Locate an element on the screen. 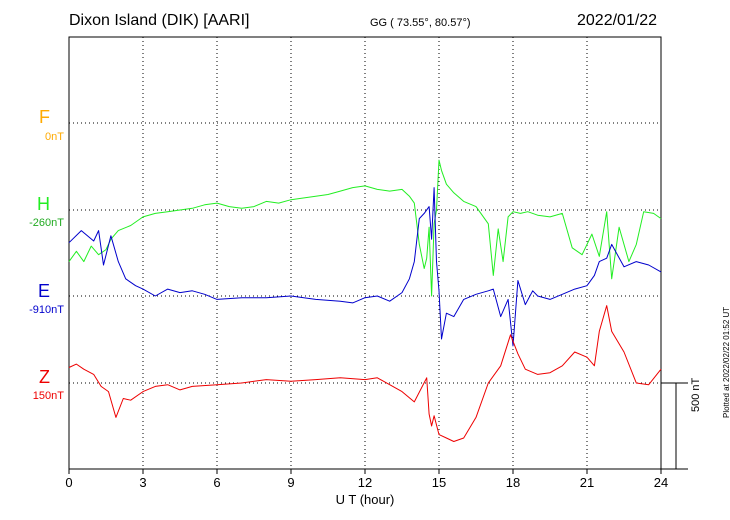 This screenshot has height=520, width=730. x-tick-label: 12 is located at coordinates (365, 482).